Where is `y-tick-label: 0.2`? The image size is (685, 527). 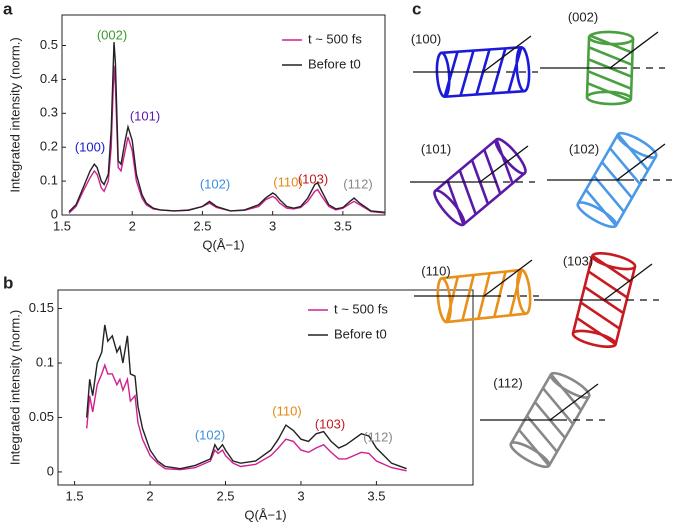
y-tick-label: 0.2 is located at coordinates (49, 146).